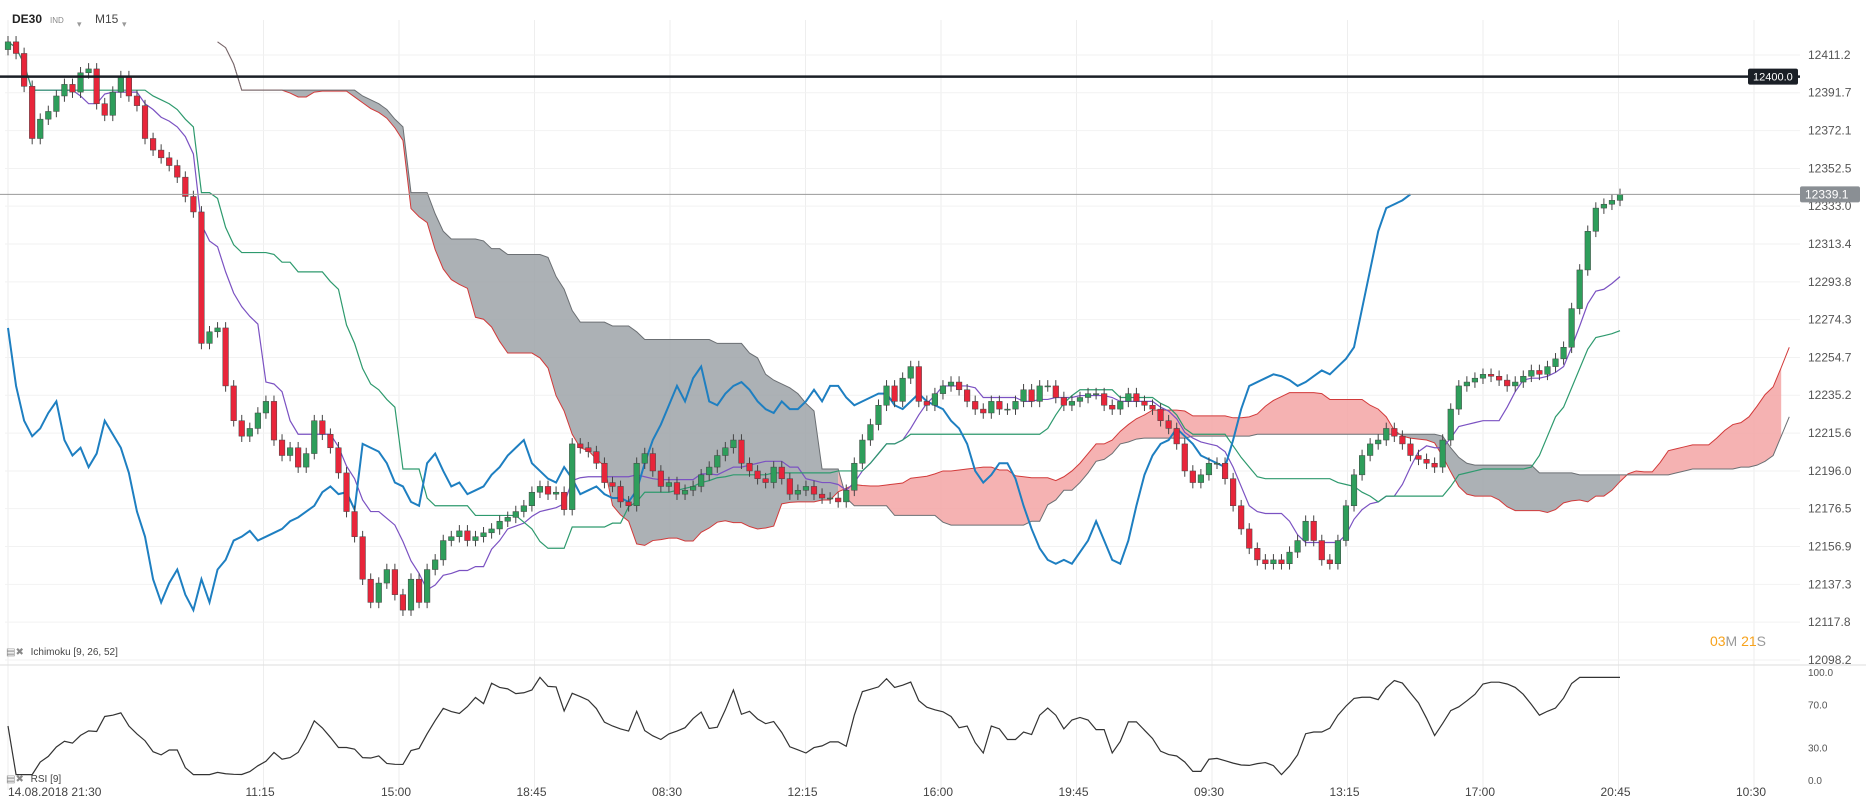  I want to click on symbol-dropdown-icon: ▾, so click(79, 24).